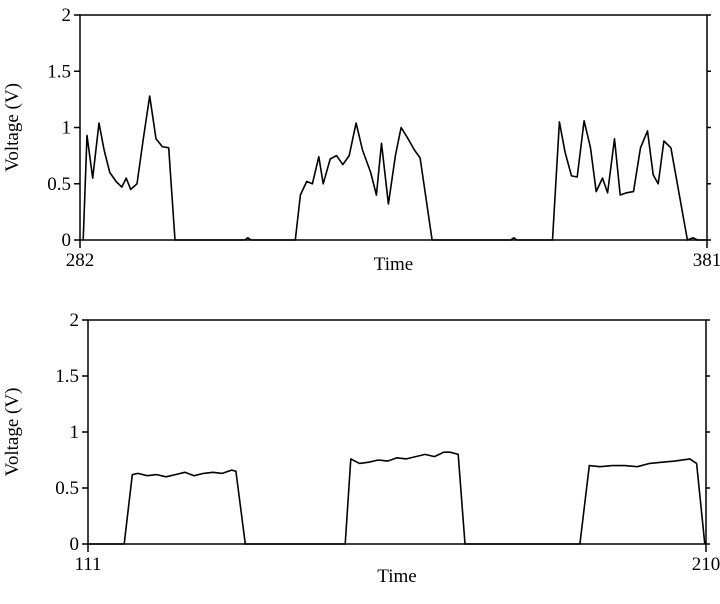  Describe the element at coordinates (87, 564) in the screenshot. I see `x-tick-label: 111` at that location.